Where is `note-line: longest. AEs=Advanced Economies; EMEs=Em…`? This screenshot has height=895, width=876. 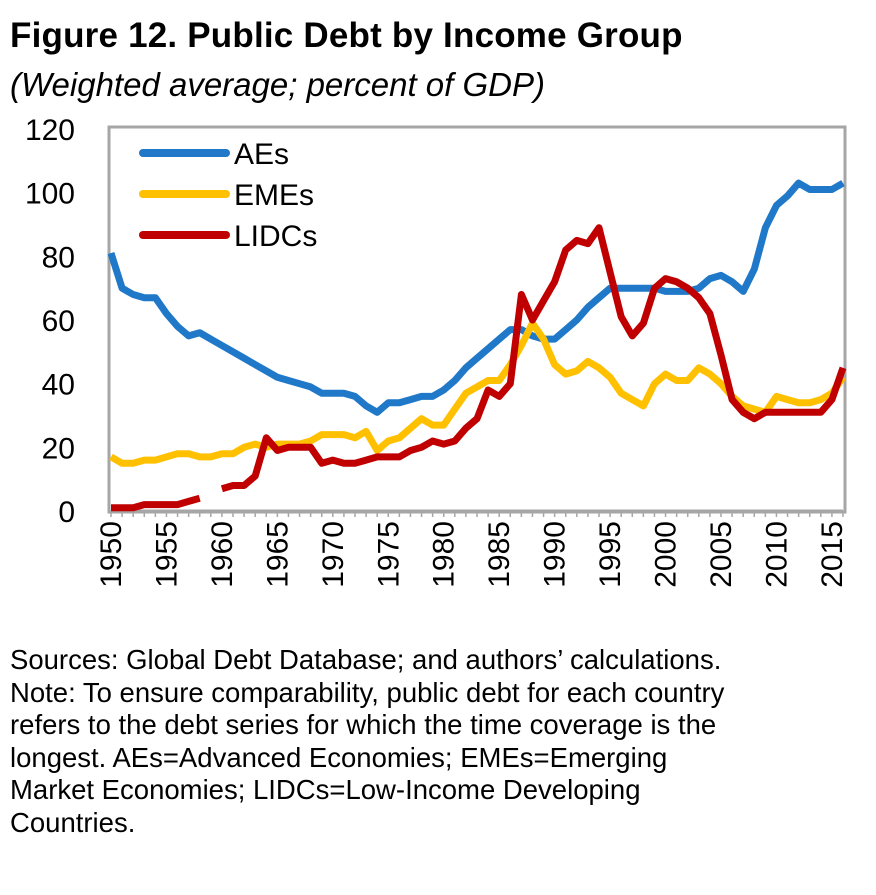 note-line: longest. AEs=Advanced Economies; EMEs=Em… is located at coordinates (339, 757).